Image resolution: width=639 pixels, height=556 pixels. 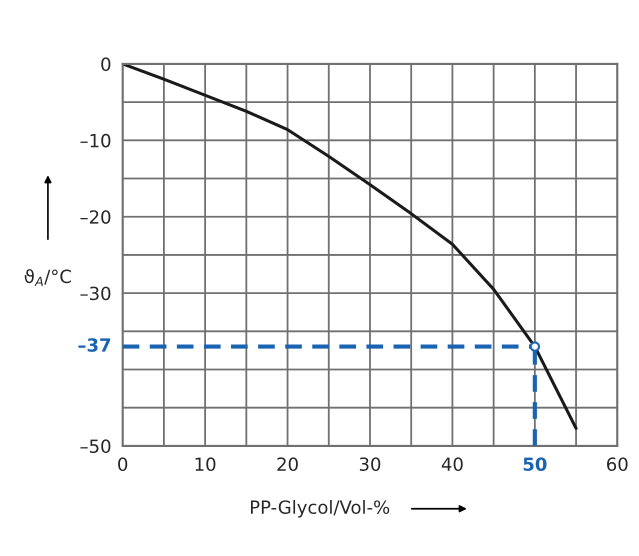 What do you see at coordinates (123, 464) in the screenshot?
I see `x-tick-label: 0` at bounding box center [123, 464].